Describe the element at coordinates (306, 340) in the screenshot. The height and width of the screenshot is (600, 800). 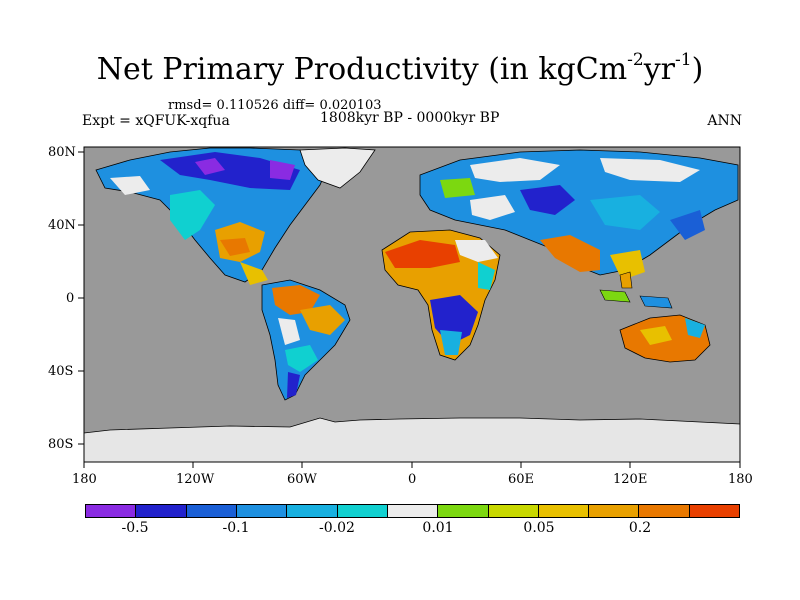
I see `south-america` at that location.